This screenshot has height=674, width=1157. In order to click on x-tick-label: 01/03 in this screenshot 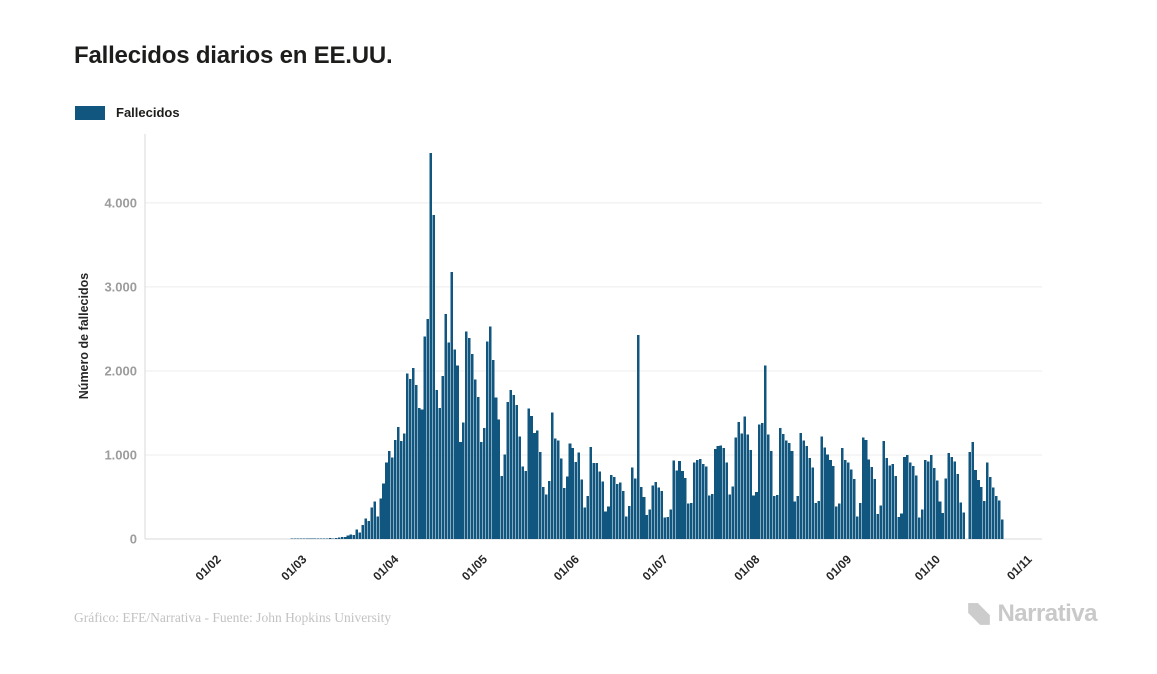, I will do `click(293, 567)`.